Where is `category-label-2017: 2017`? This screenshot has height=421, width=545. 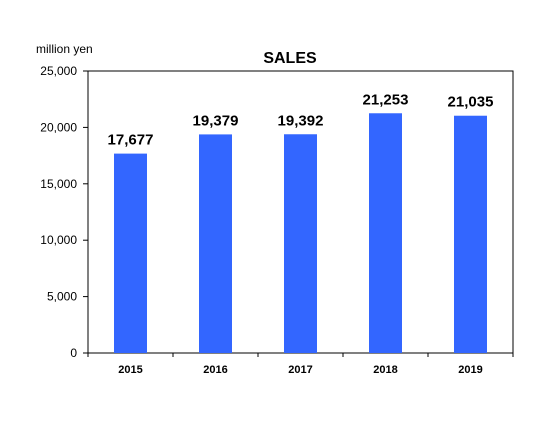 category-label-2017: 2017 is located at coordinates (300, 370).